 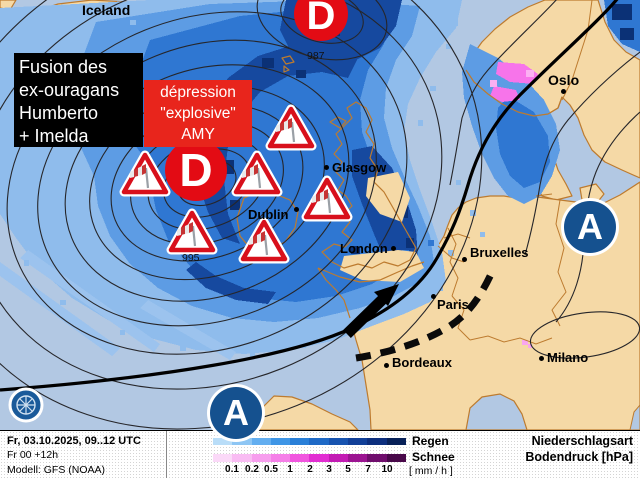 What do you see at coordinates (296, 209) in the screenshot?
I see `city-dot-dublin` at bounding box center [296, 209].